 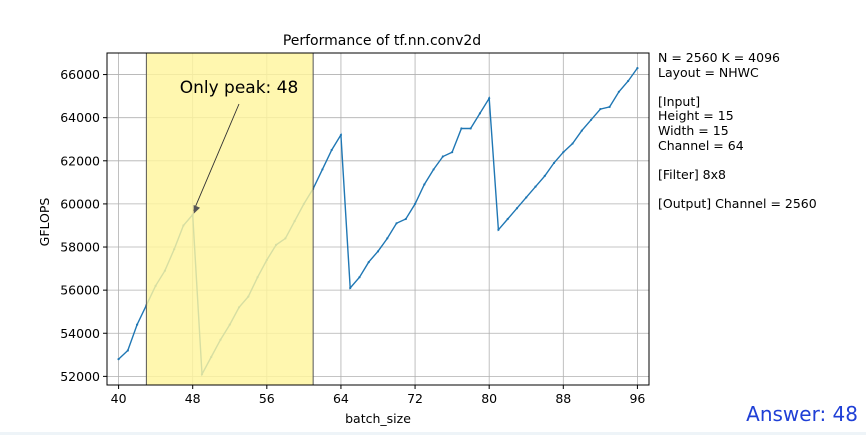 What do you see at coordinates (80, 74) in the screenshot?
I see `y-tick-label: 66000` at bounding box center [80, 74].